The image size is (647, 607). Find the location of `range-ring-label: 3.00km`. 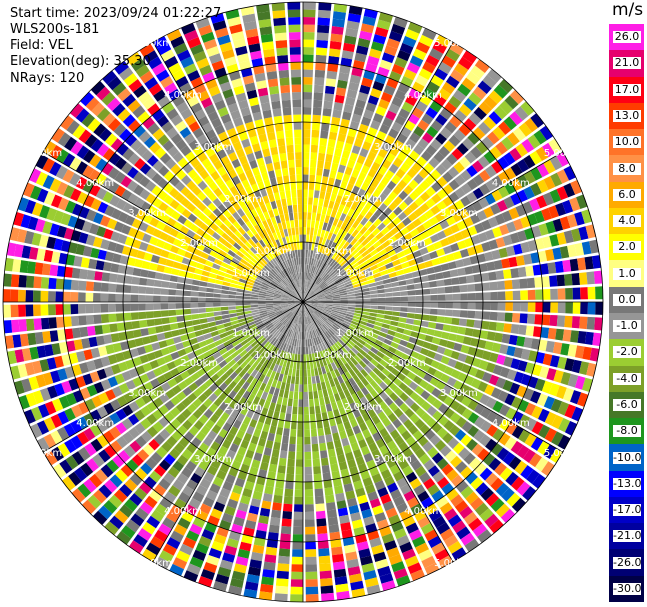

range-ring-label: 3.00km is located at coordinates (147, 213).